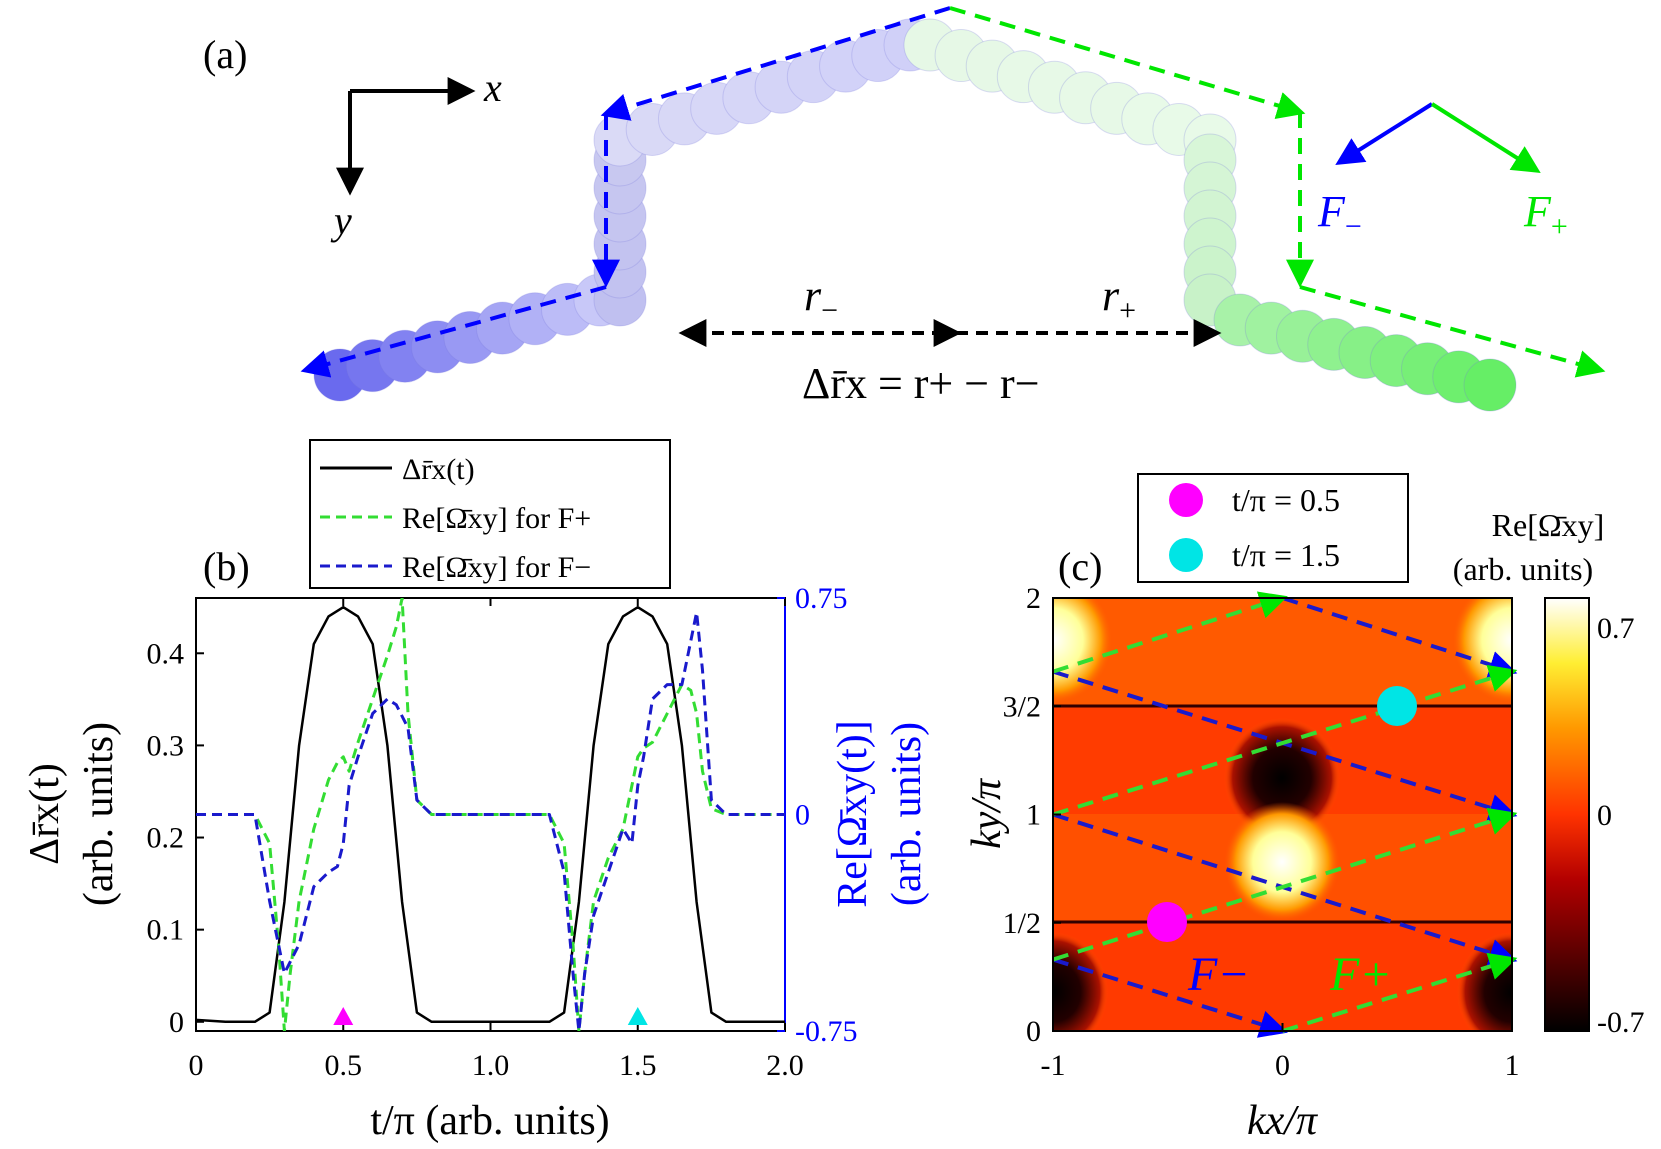 The height and width of the screenshot is (1149, 1661). What do you see at coordinates (166, 930) in the screenshot?
I see `y-tick-label: 0.1` at bounding box center [166, 930].